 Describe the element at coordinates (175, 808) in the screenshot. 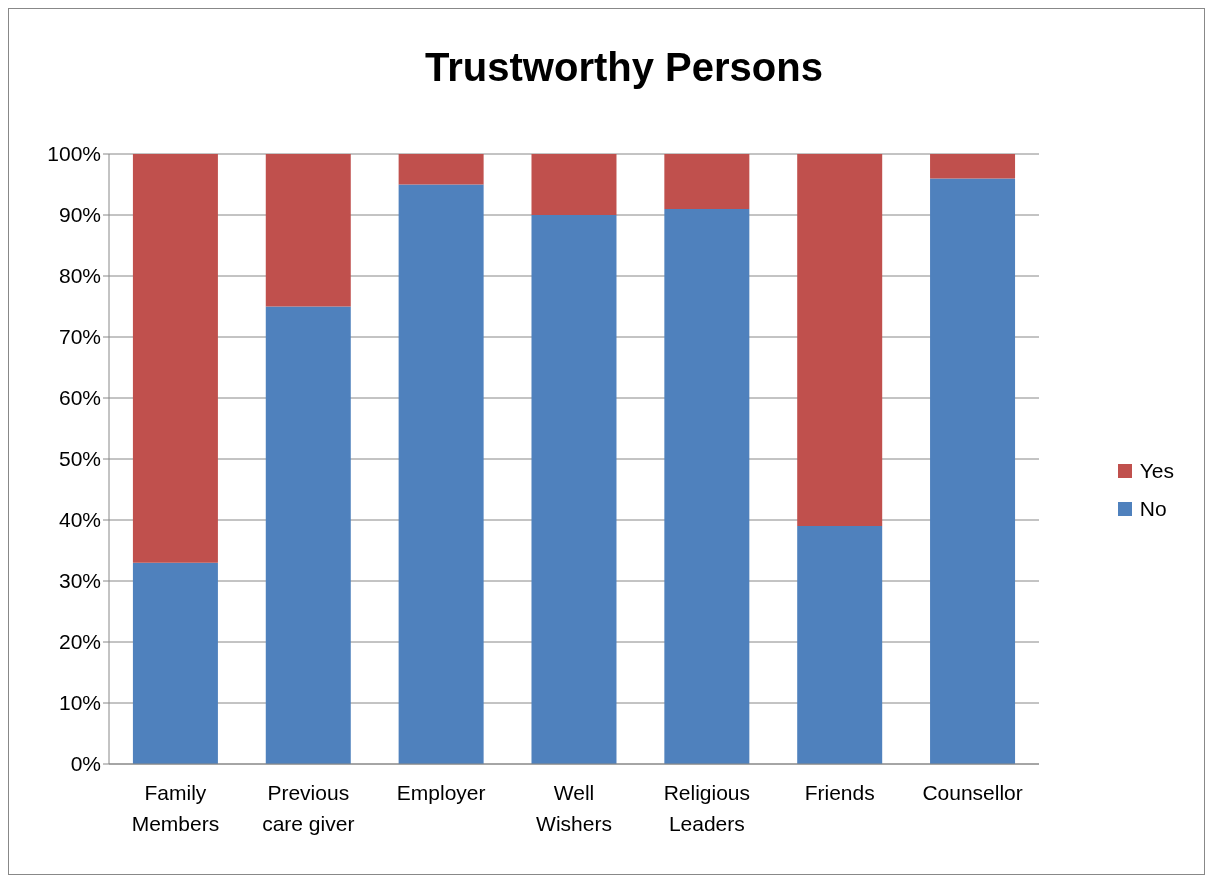

I see `x-tick-label: Family Members` at that location.